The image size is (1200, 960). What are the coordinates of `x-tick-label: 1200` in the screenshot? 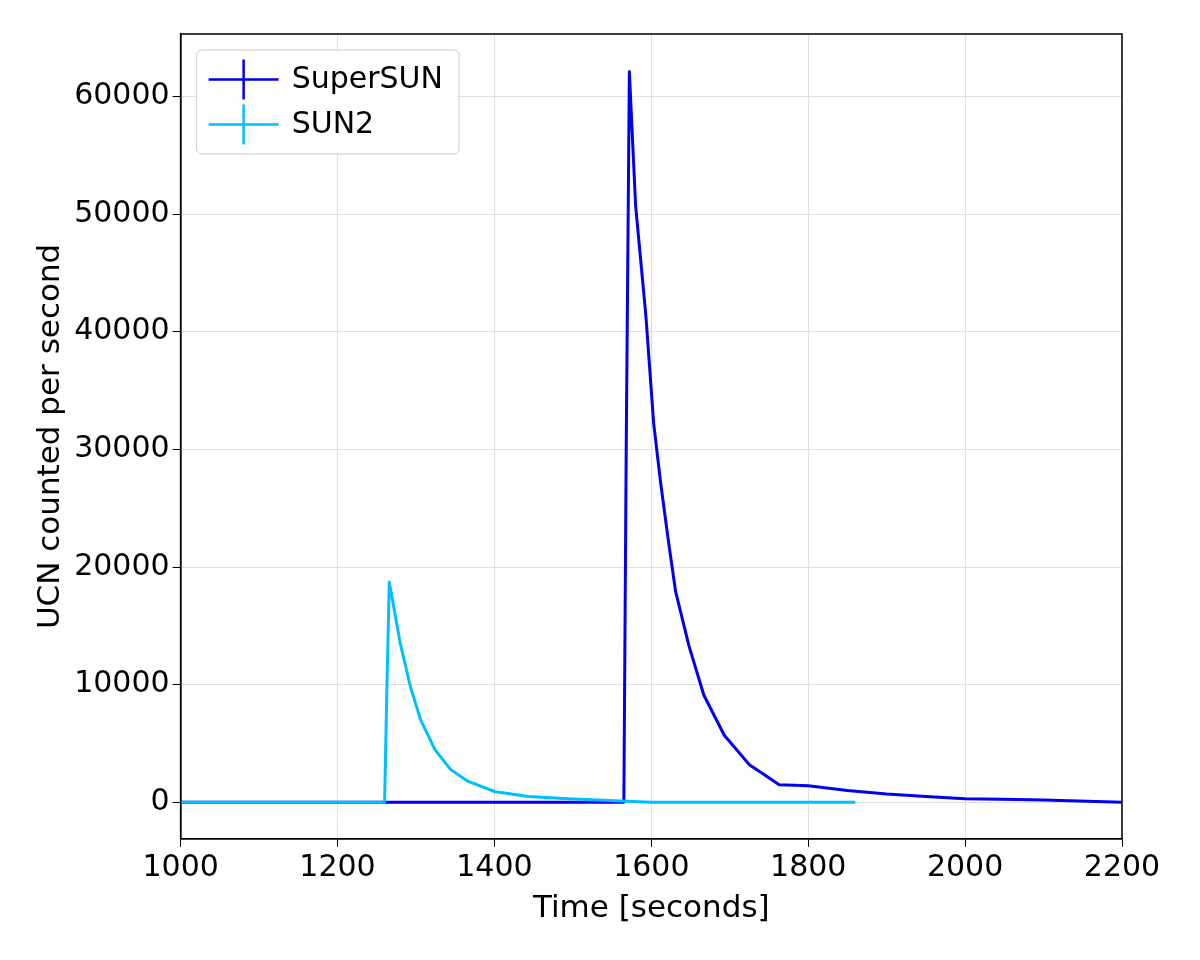 It's located at (337, 865).